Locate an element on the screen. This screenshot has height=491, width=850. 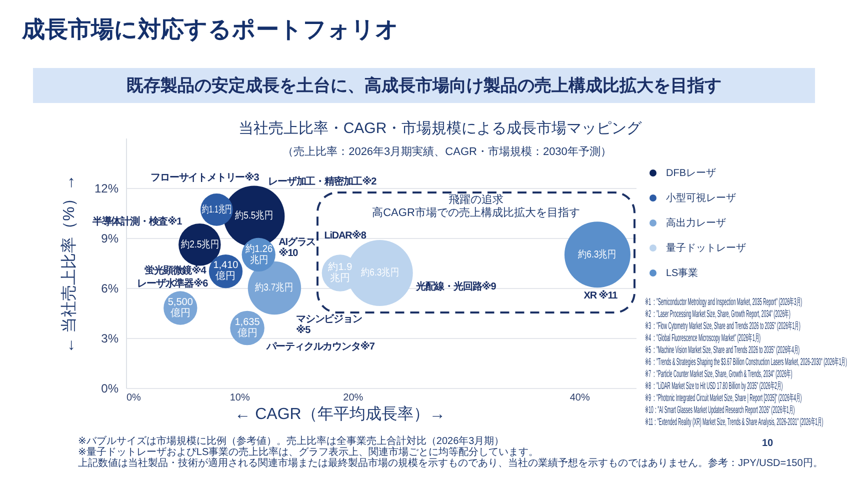
annotation: 1,410 億円 is located at coordinates (225, 271).